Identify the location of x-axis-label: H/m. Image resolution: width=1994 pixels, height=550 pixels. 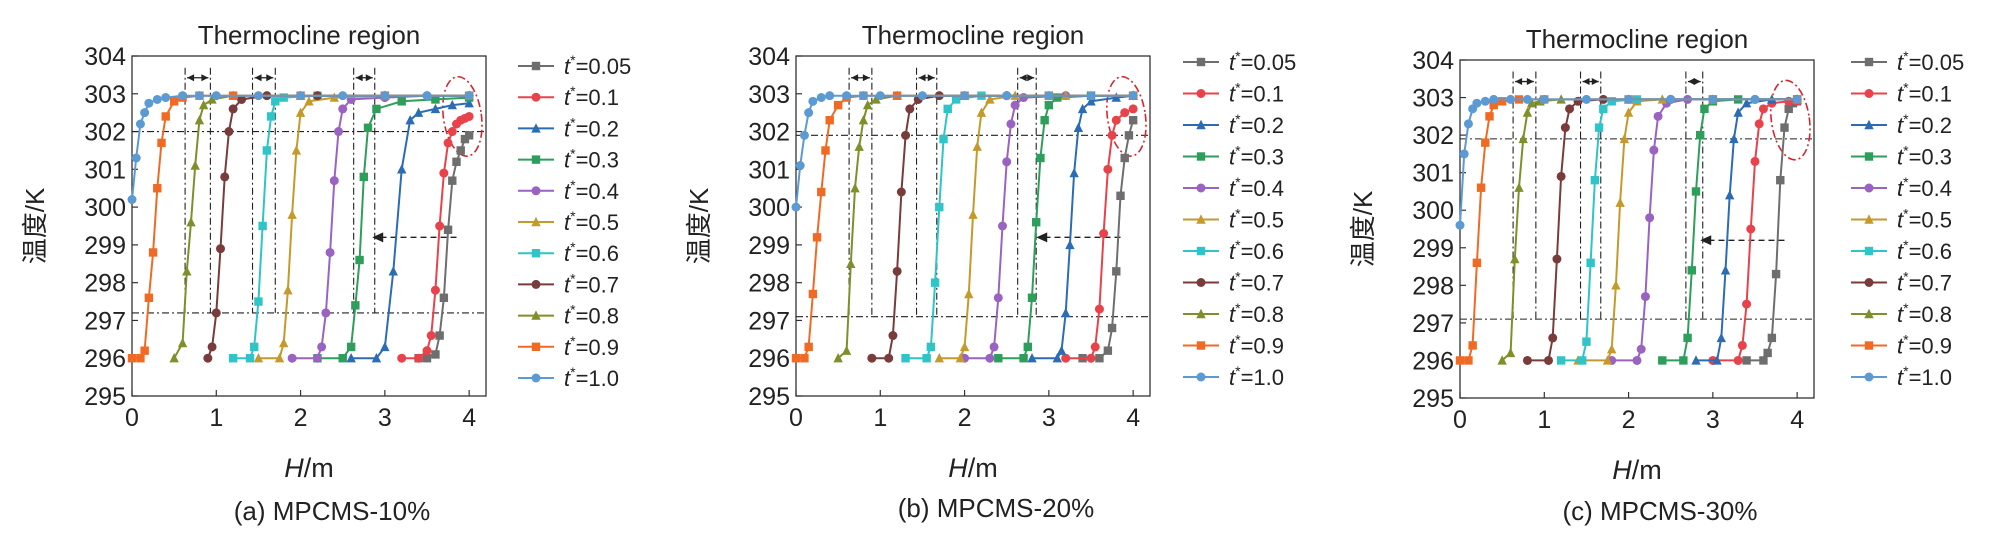
(973, 468).